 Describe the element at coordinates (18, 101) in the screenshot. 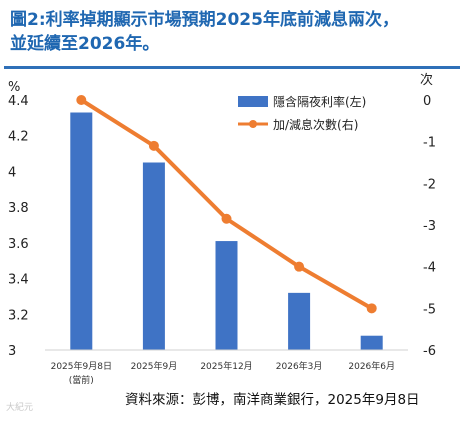

I see `y-left-tick-label: 4.4` at that location.